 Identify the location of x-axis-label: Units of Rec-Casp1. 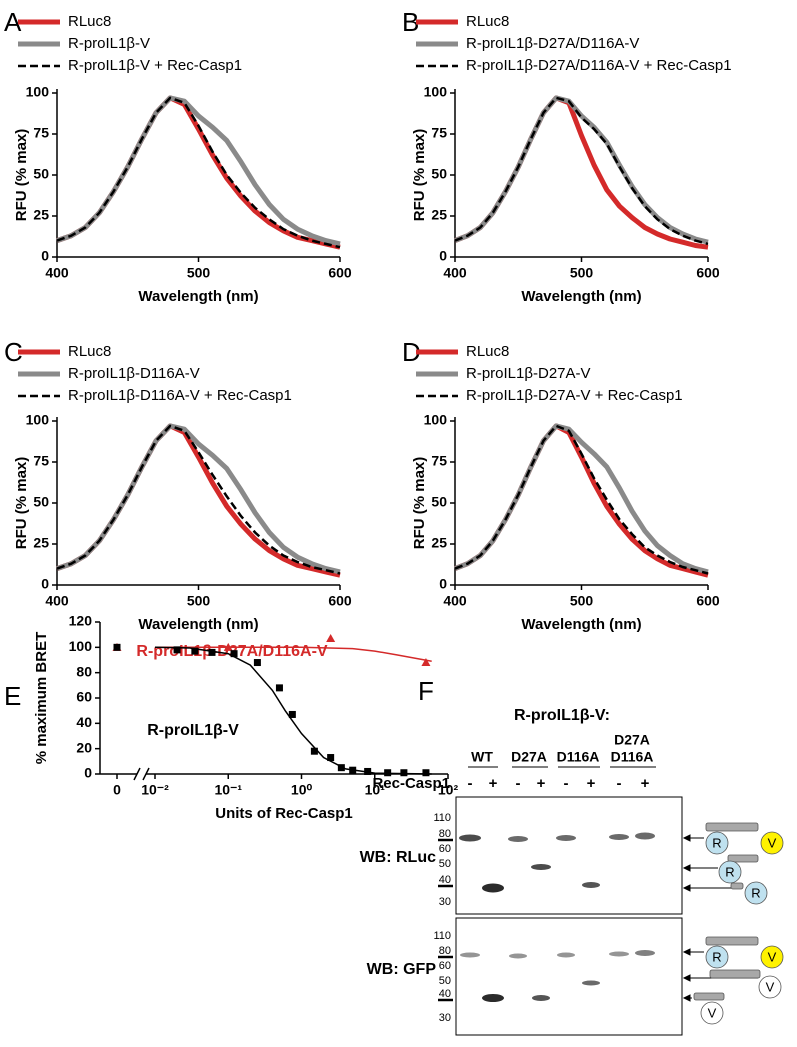
(284, 813).